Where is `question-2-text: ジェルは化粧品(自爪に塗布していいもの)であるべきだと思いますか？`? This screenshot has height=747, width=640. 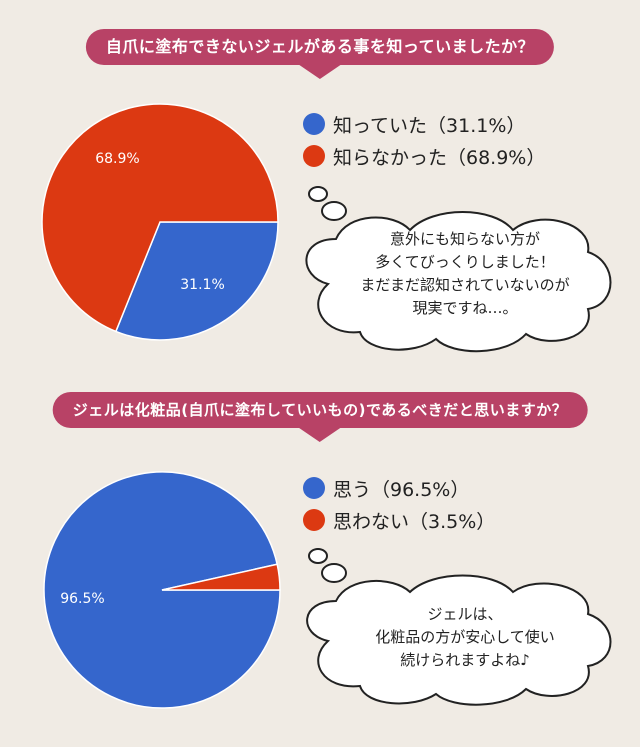
question-2-text: ジェルは化粧品(自爪に塗布していいもの)であるべきだと思いますか？ is located at coordinates (320, 410).